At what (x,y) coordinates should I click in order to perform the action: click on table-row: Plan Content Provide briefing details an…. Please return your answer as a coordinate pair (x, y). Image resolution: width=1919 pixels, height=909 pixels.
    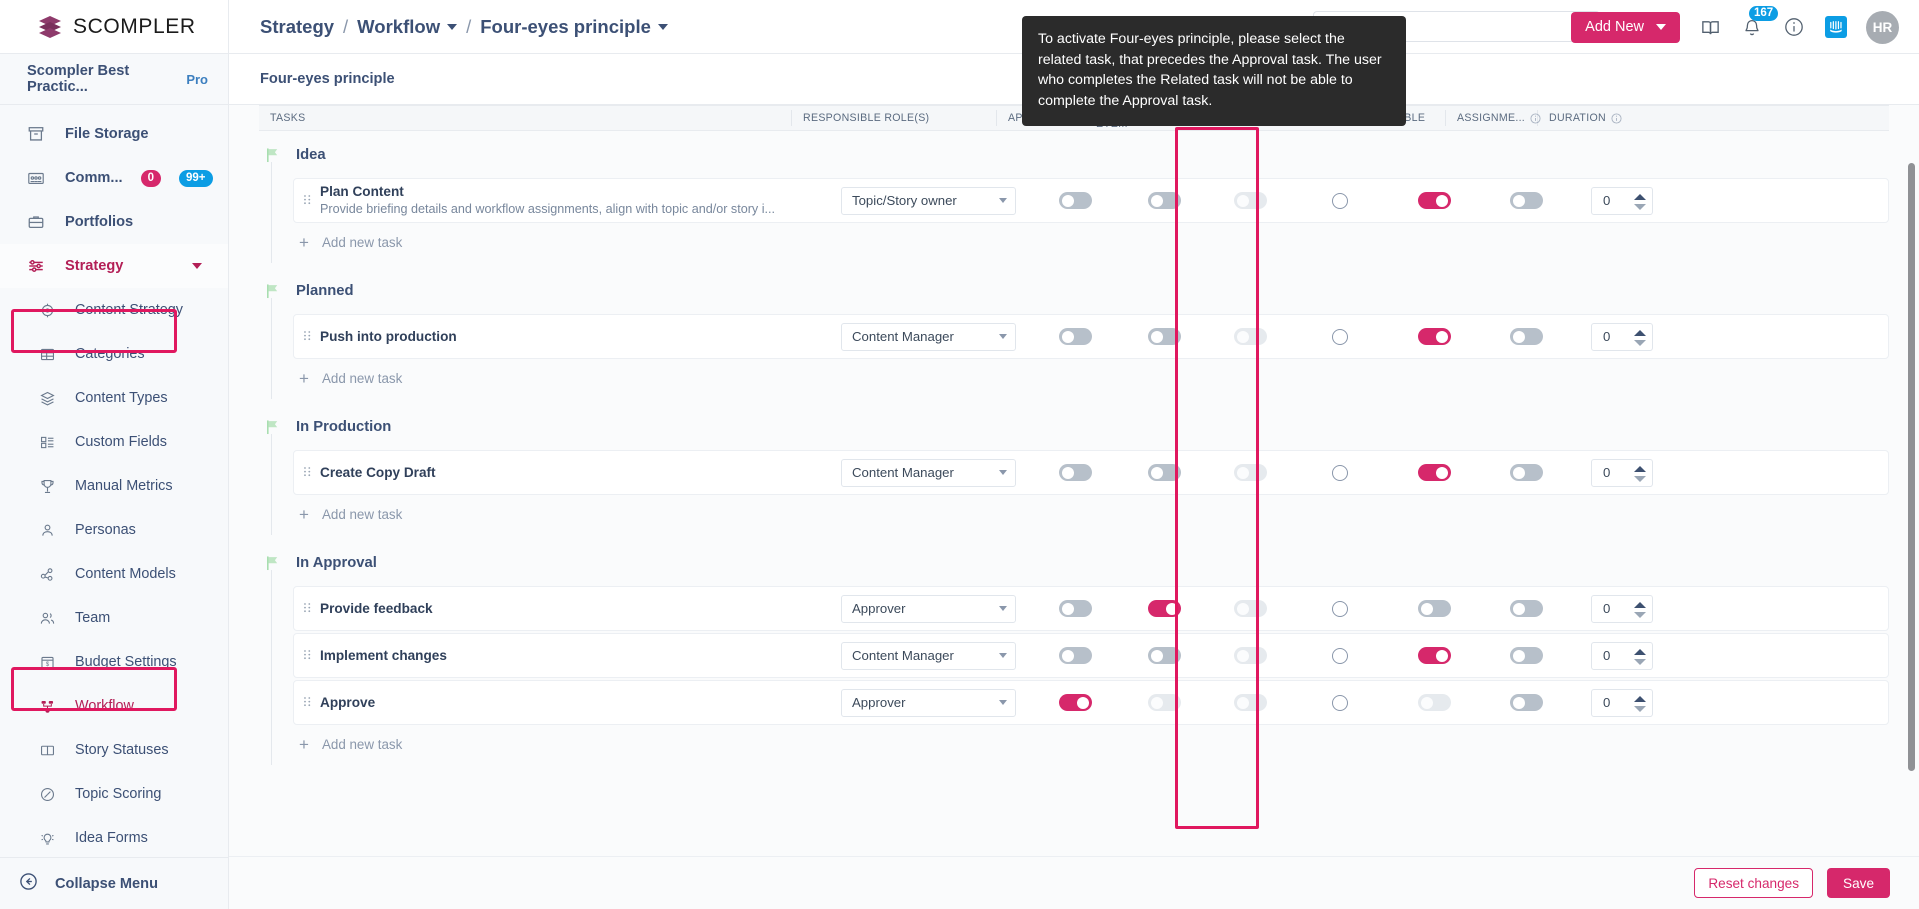
    Looking at the image, I should click on (1091, 200).